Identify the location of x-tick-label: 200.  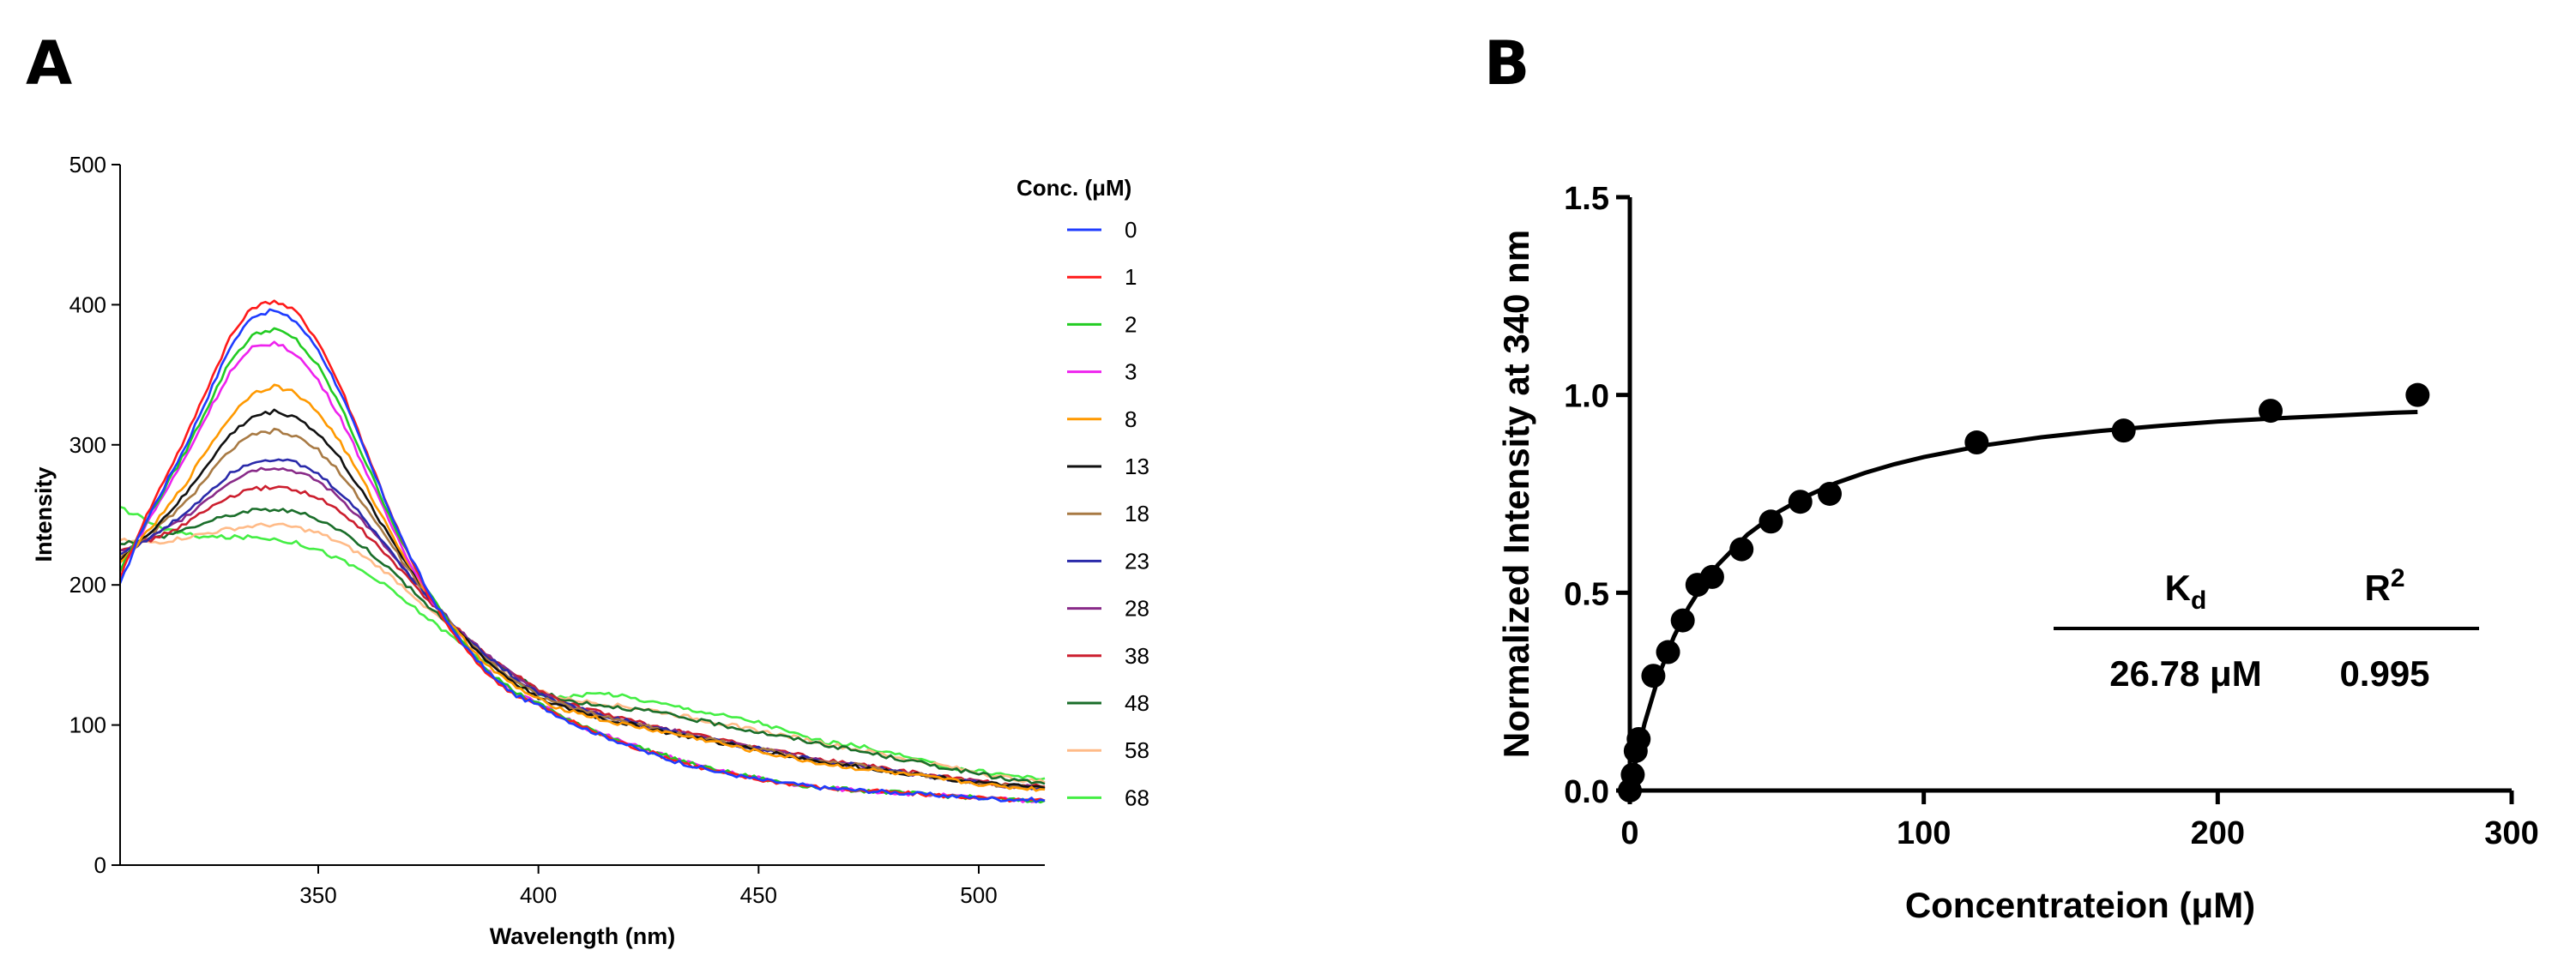
(2218, 833).